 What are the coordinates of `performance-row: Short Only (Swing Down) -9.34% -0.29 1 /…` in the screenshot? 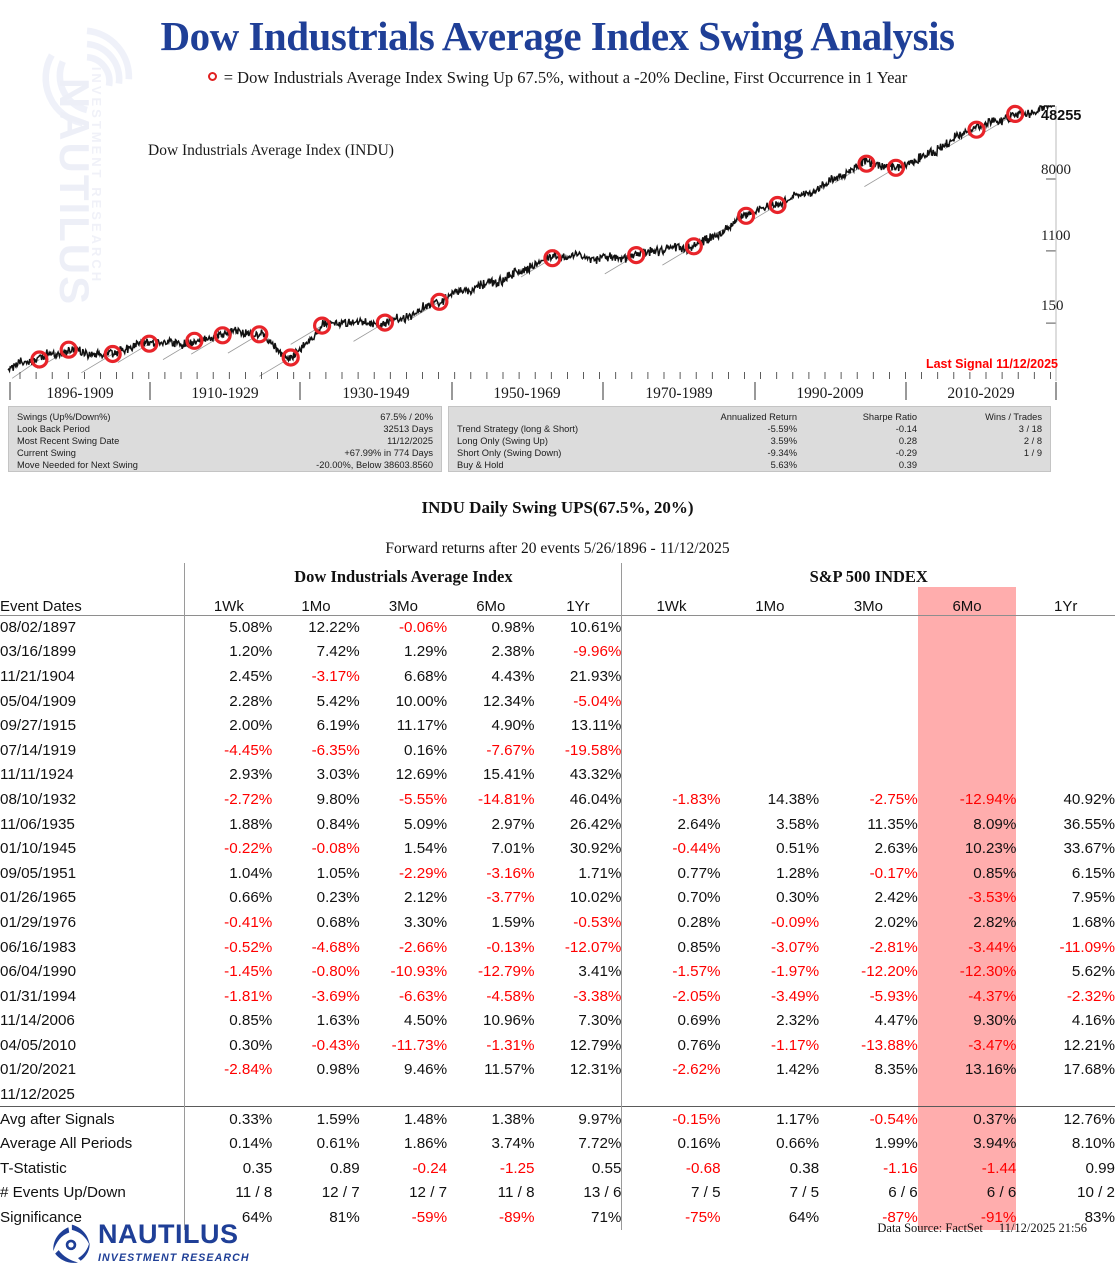 It's located at (749, 453).